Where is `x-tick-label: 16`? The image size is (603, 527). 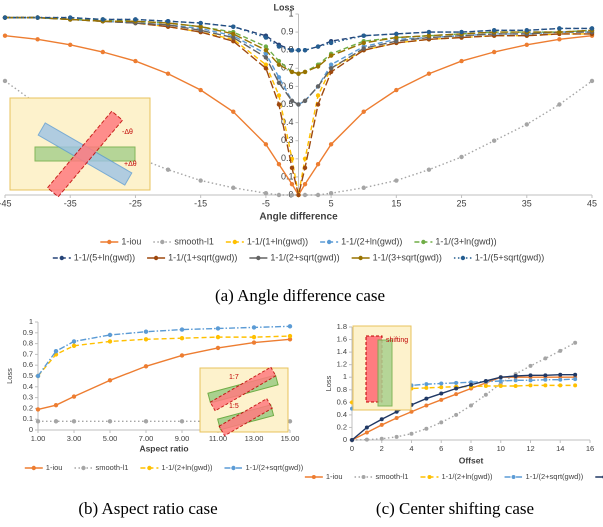
x-tick-label: 16 is located at coordinates (590, 448).